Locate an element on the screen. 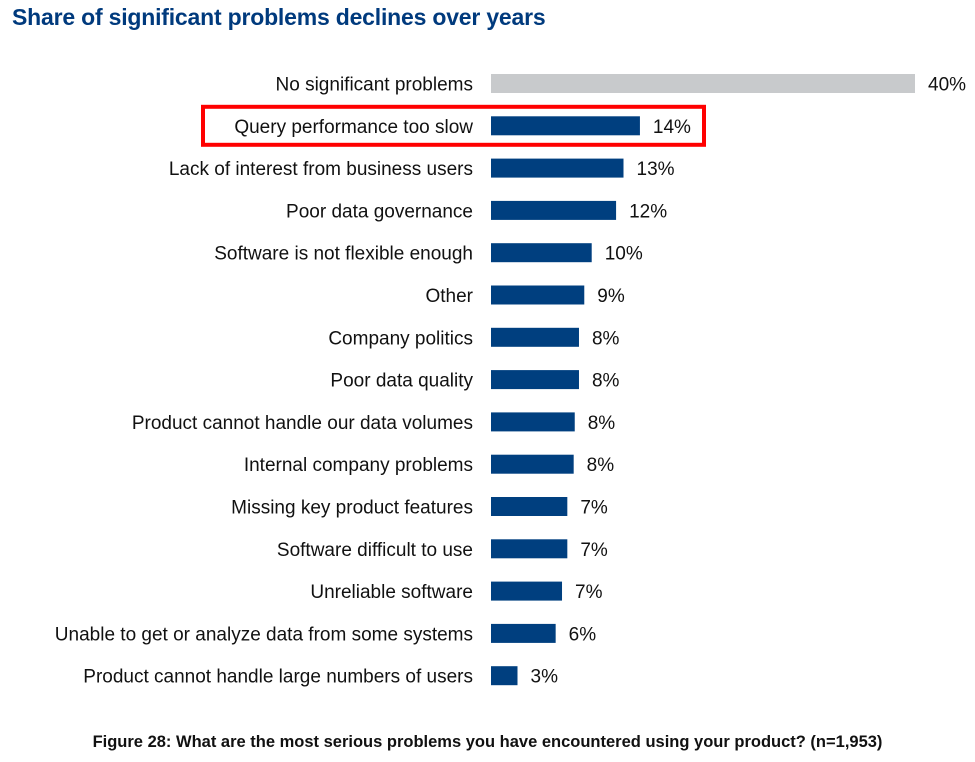  value-label: 3% is located at coordinates (545, 677).